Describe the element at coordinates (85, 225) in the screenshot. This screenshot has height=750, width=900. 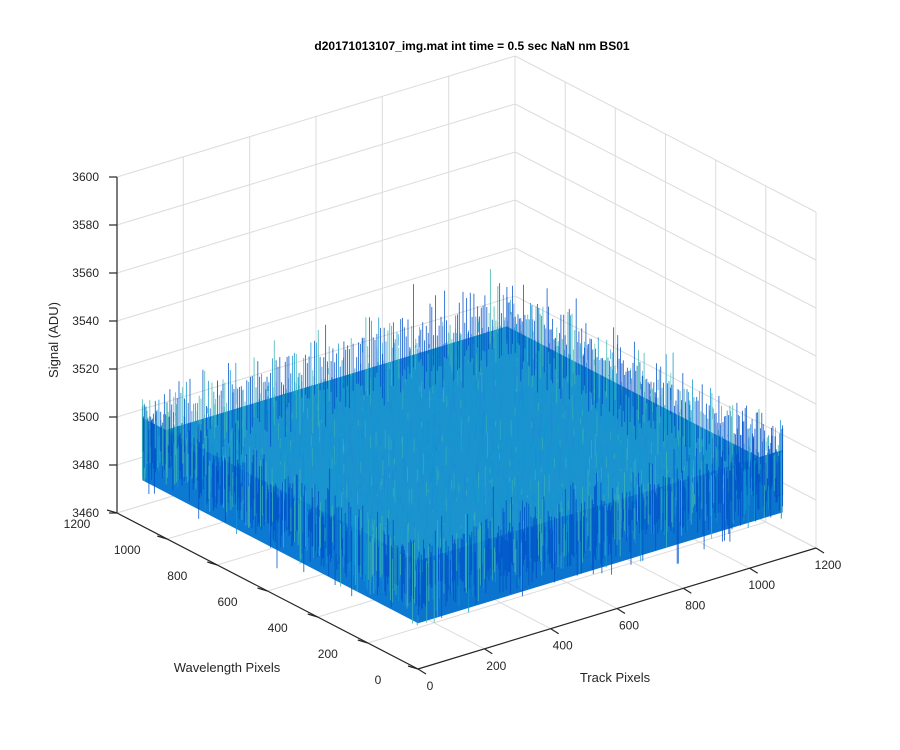
I see `z-tick-label: 3580` at that location.